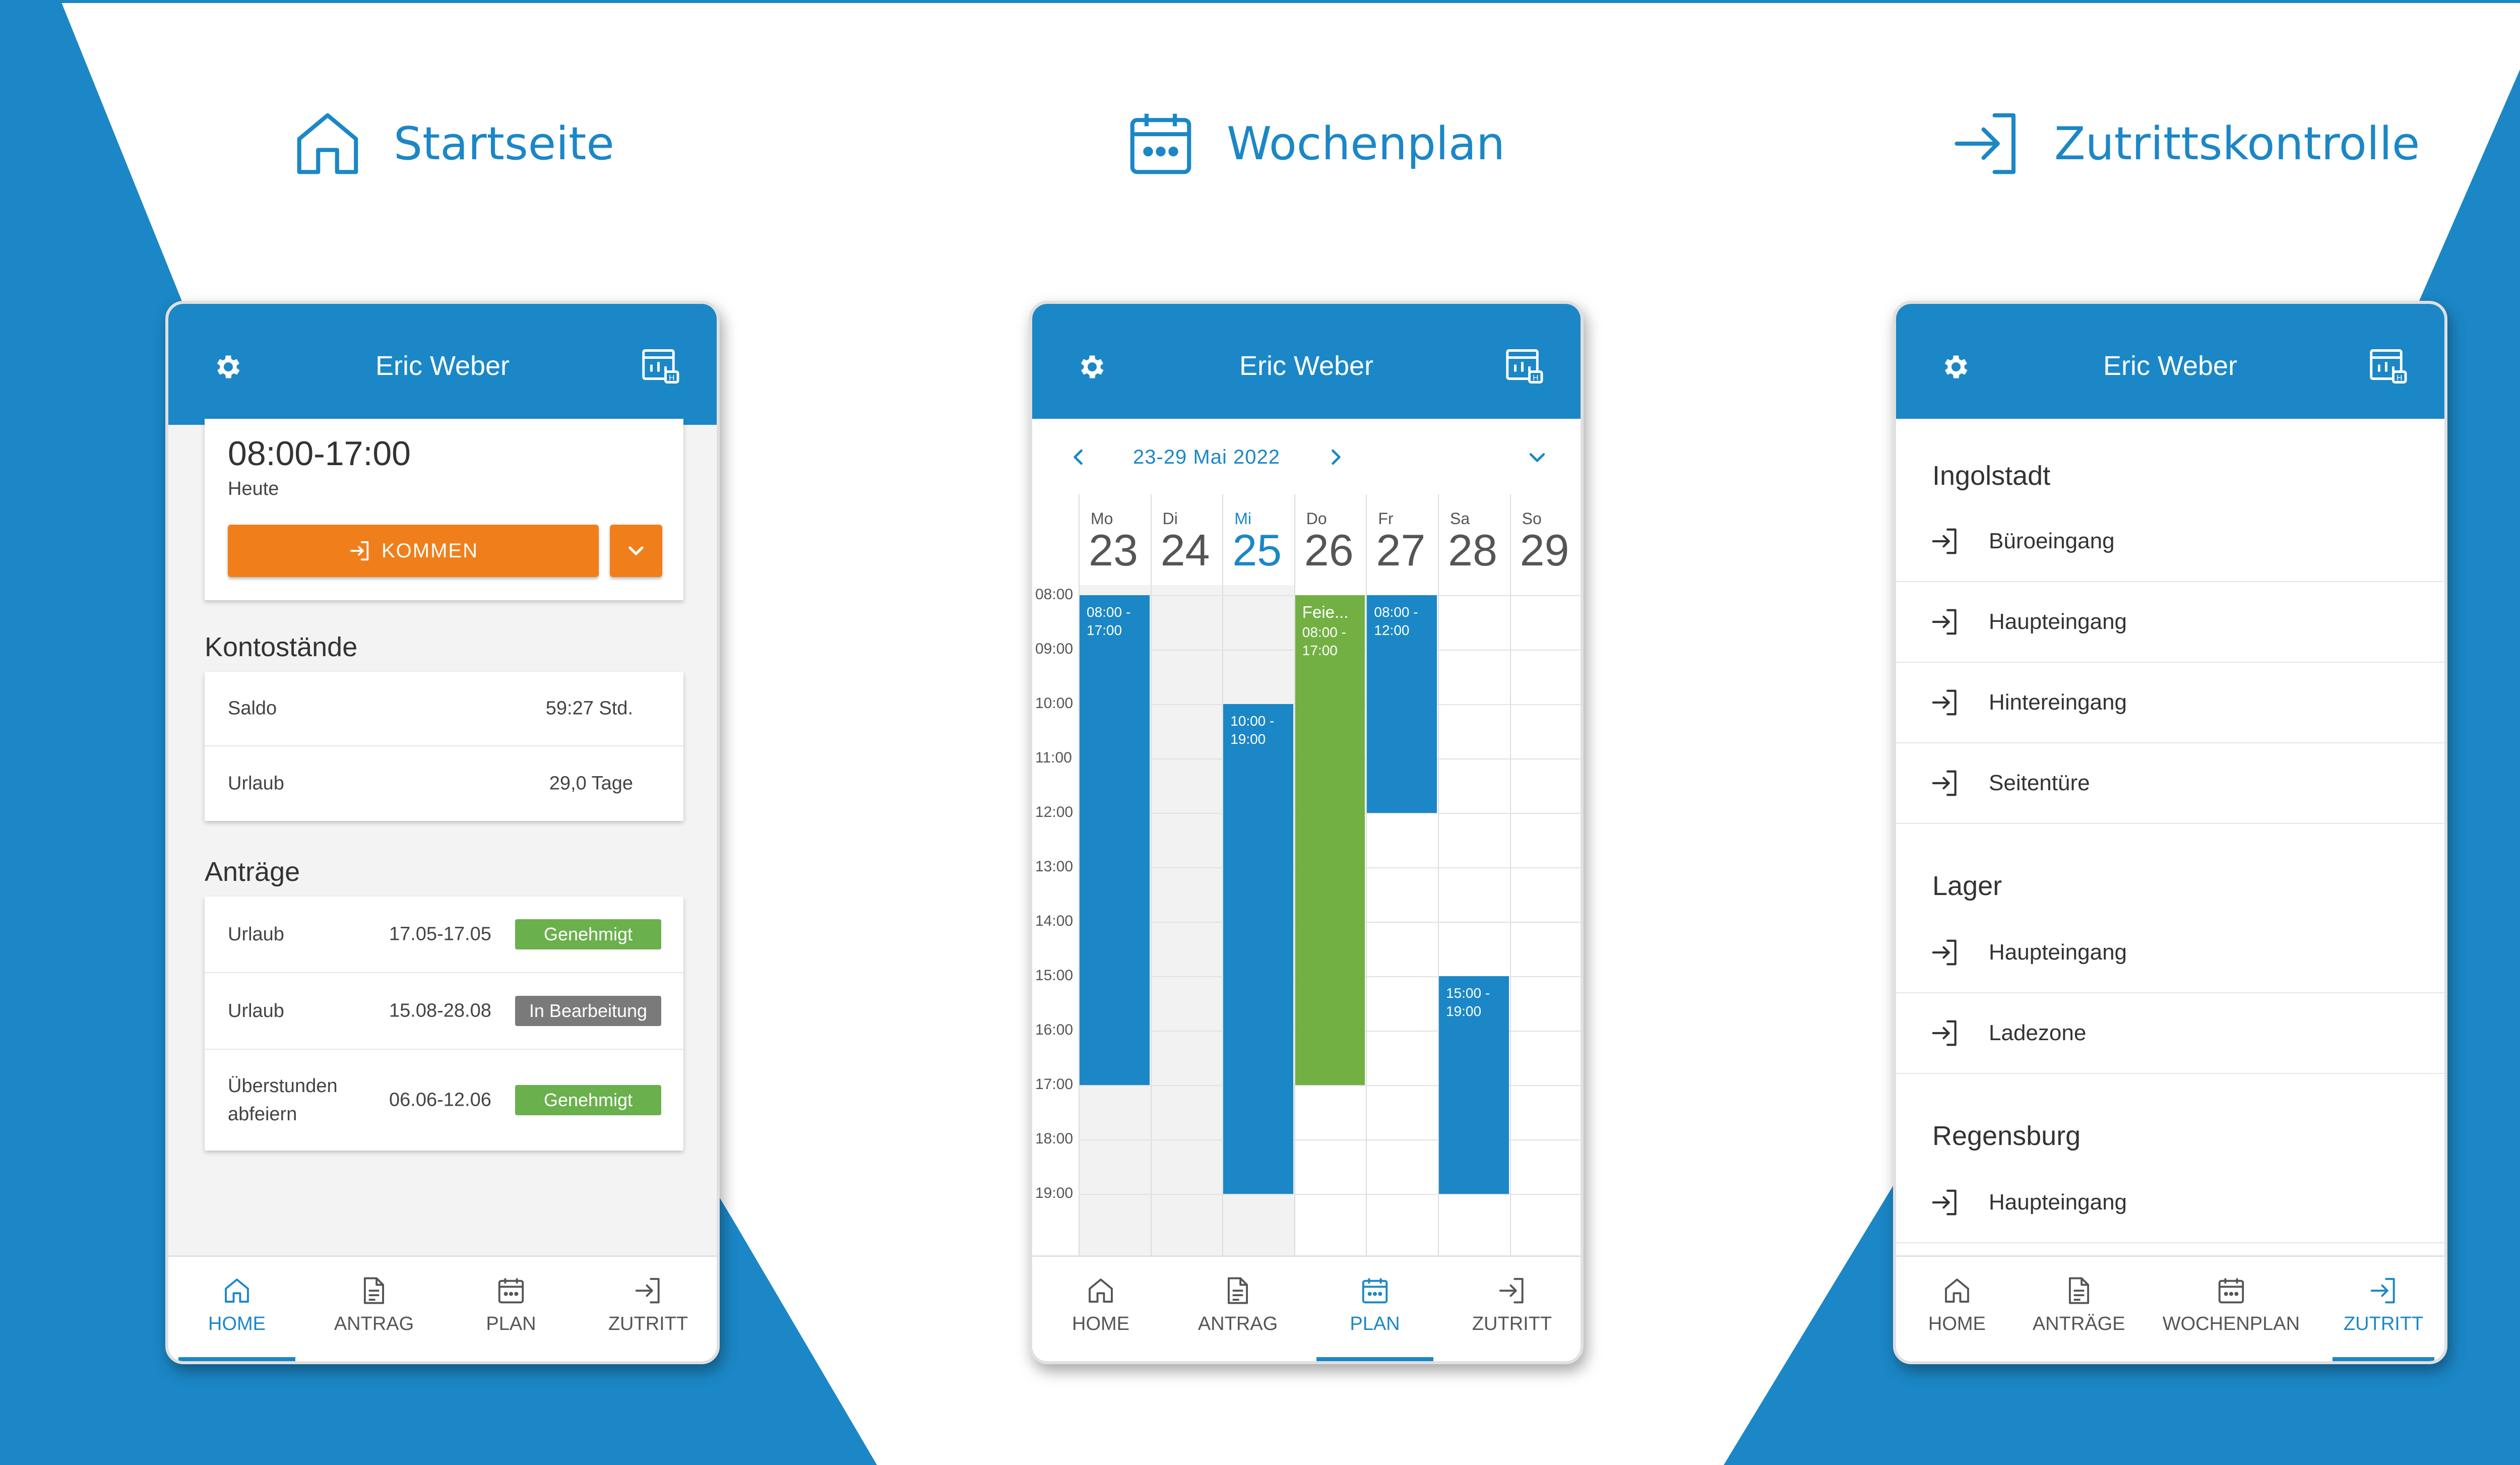  I want to click on hour-label: 16:00, so click(1055, 1030).